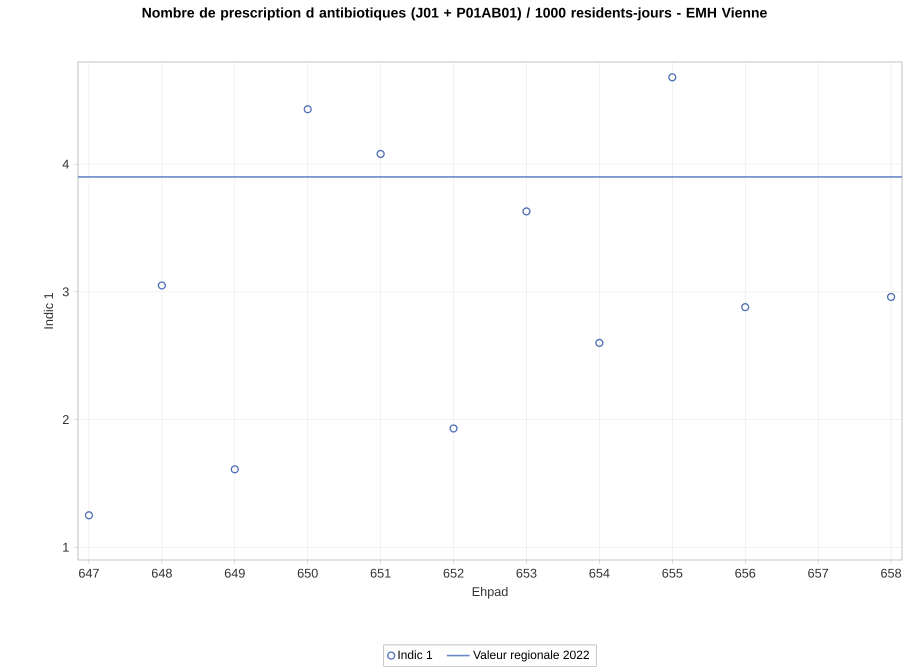 This screenshot has height=669, width=909. What do you see at coordinates (531, 656) in the screenshot?
I see `legend-label: Valeur regionale 2022` at bounding box center [531, 656].